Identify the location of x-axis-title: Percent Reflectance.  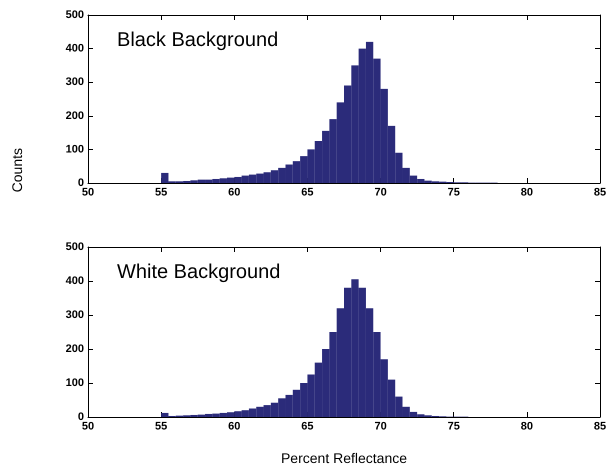
(344, 458).